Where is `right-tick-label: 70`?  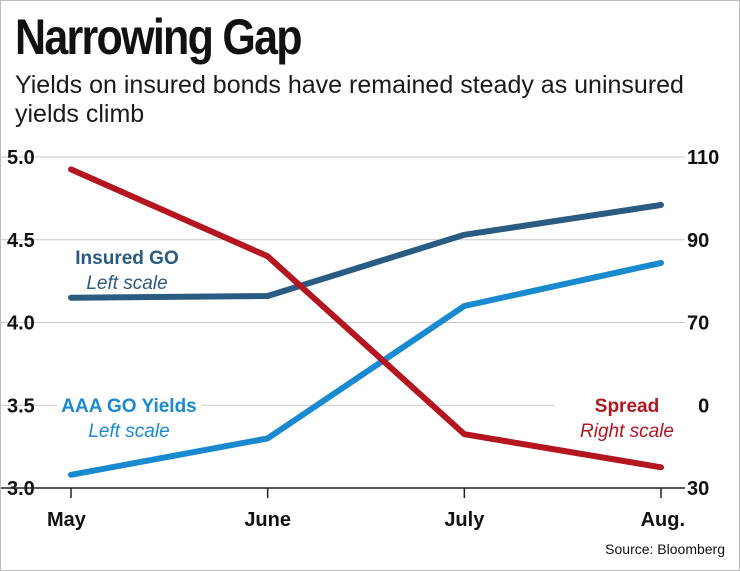
right-tick-label: 70 is located at coordinates (698, 324).